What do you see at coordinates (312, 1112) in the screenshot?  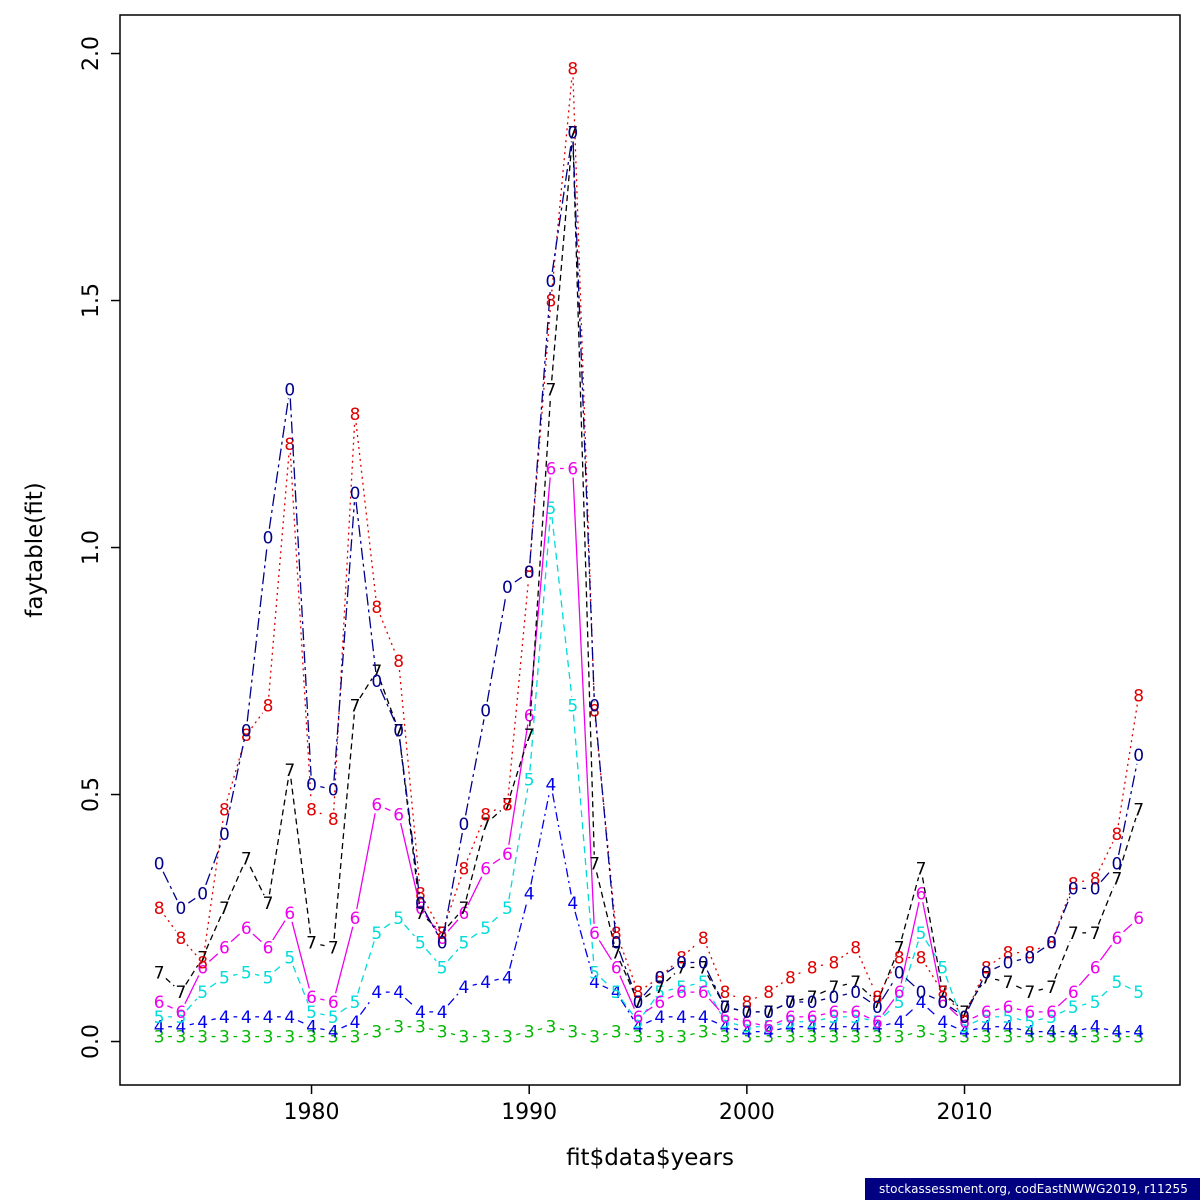 I see `x-tick-label: 1980` at bounding box center [312, 1112].